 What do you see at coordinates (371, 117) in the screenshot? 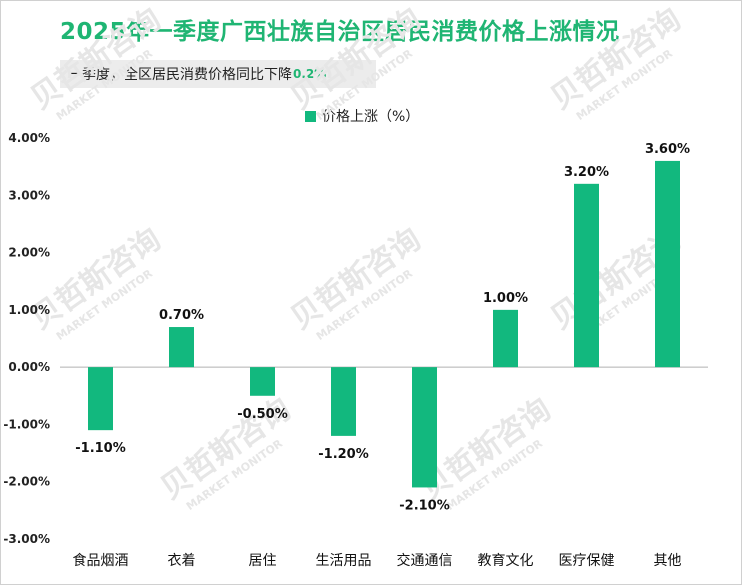
I see `legend-label: 价格上涨（%）` at bounding box center [371, 117].